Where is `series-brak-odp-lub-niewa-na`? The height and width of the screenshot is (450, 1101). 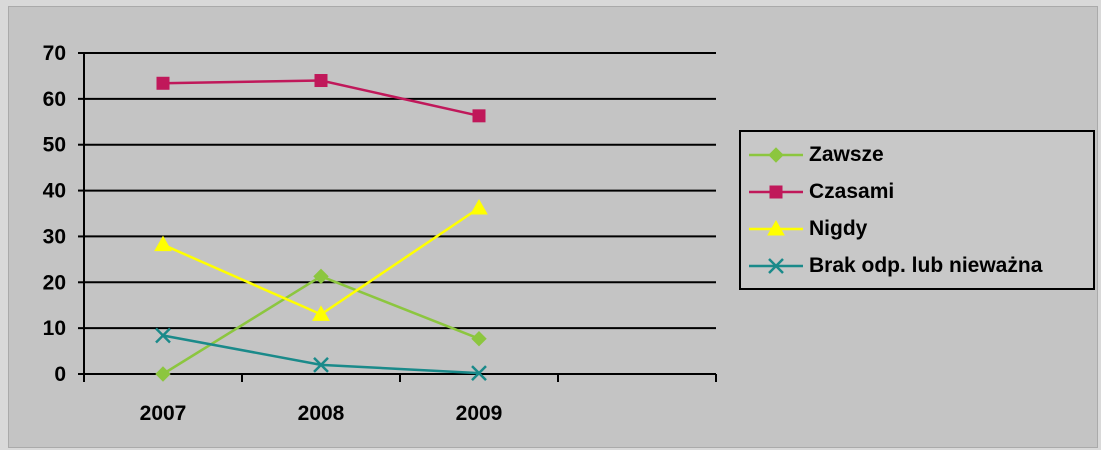
series-brak-odp-lub-niewa-na is located at coordinates (321, 354).